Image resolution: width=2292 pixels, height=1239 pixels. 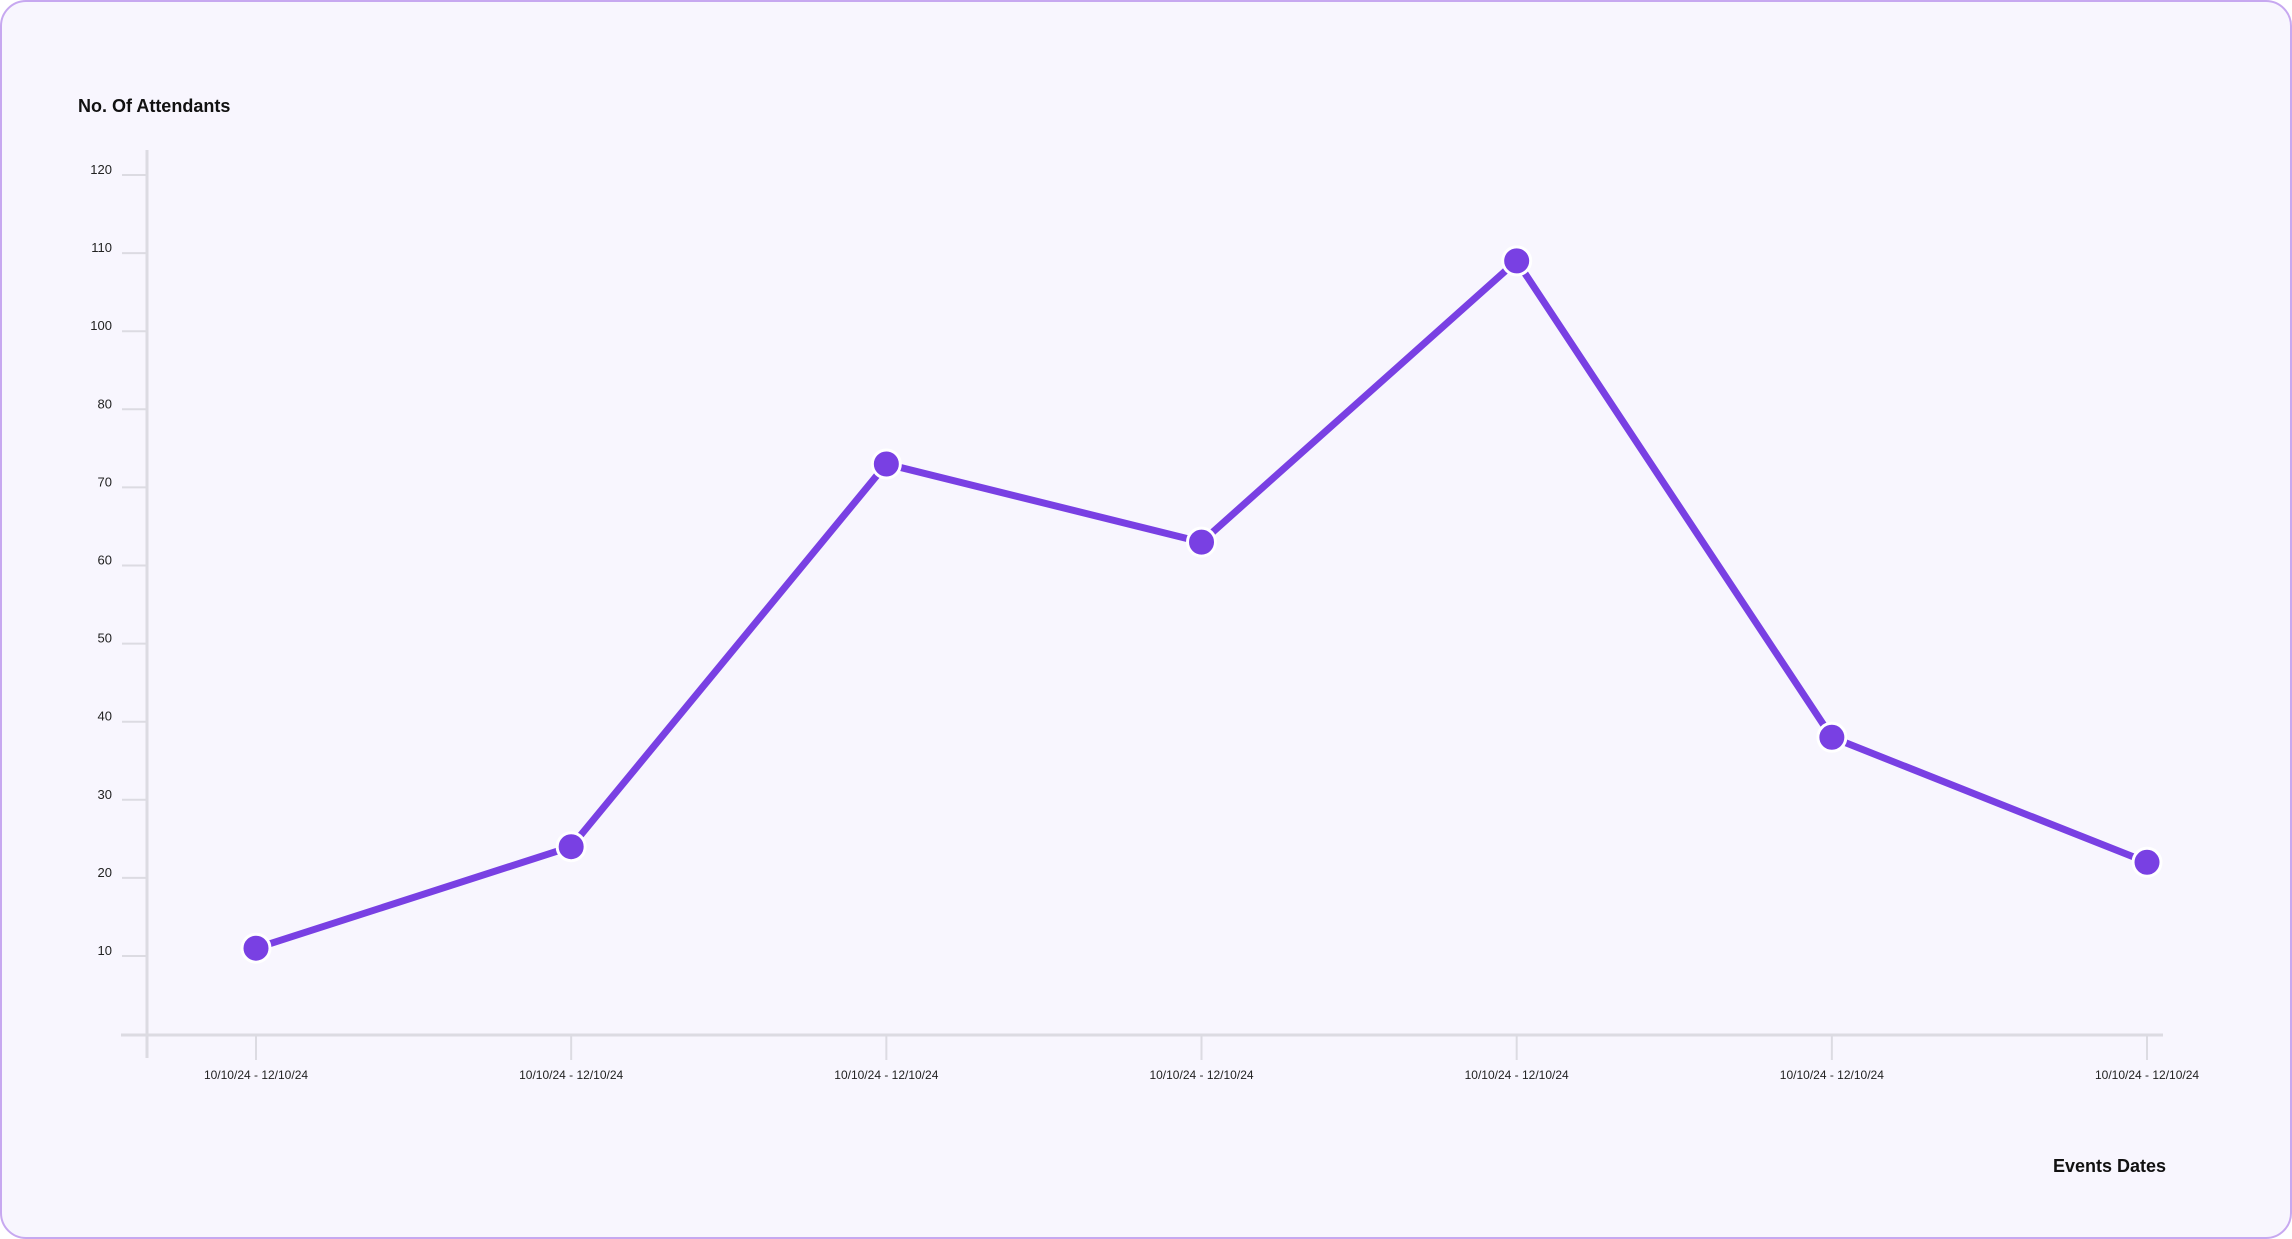 What do you see at coordinates (101, 169) in the screenshot?
I see `y-tick-label: 120` at bounding box center [101, 169].